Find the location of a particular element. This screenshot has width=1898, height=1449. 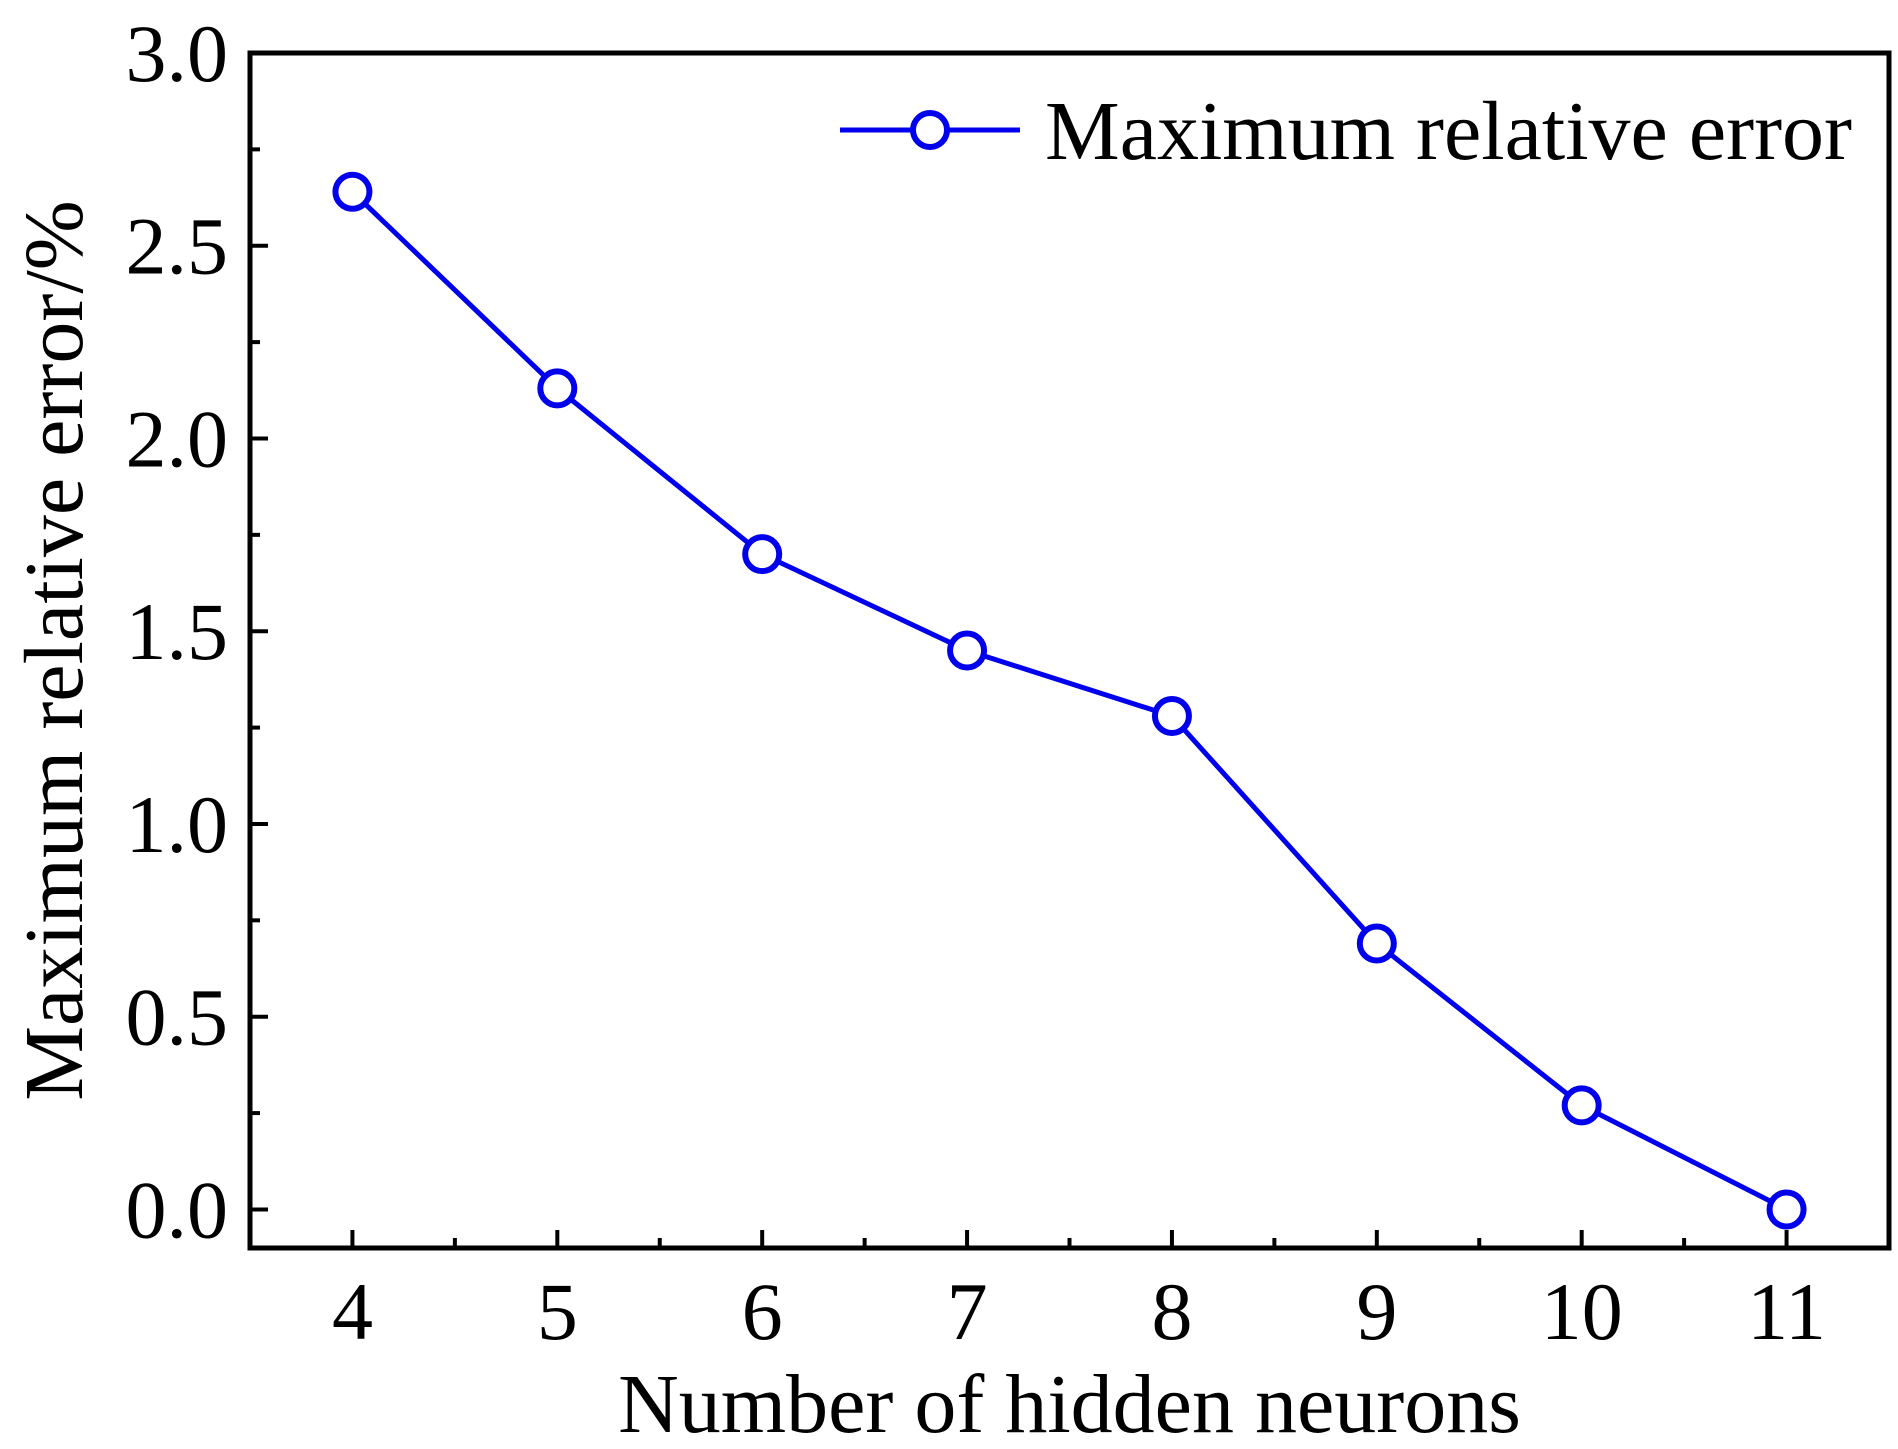

y-tick-label: 1.5 is located at coordinates (177, 631).